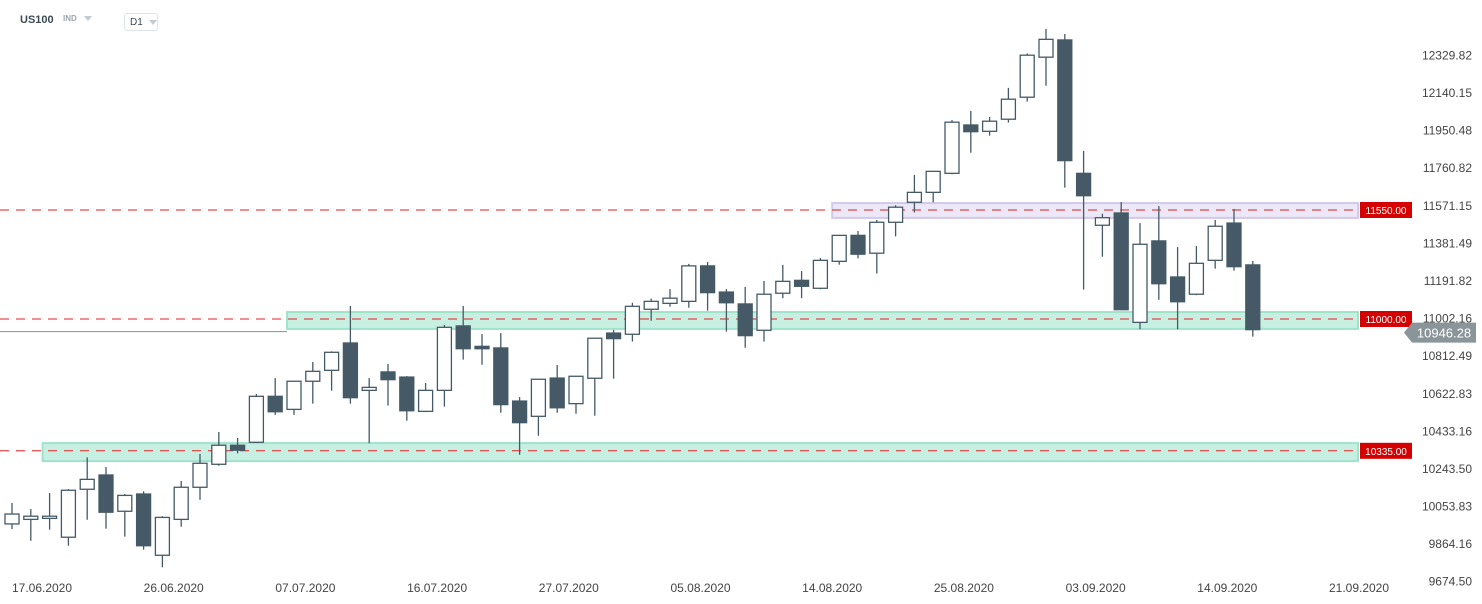  I want to click on price-axis-tick: 11002.16, so click(1447, 319).